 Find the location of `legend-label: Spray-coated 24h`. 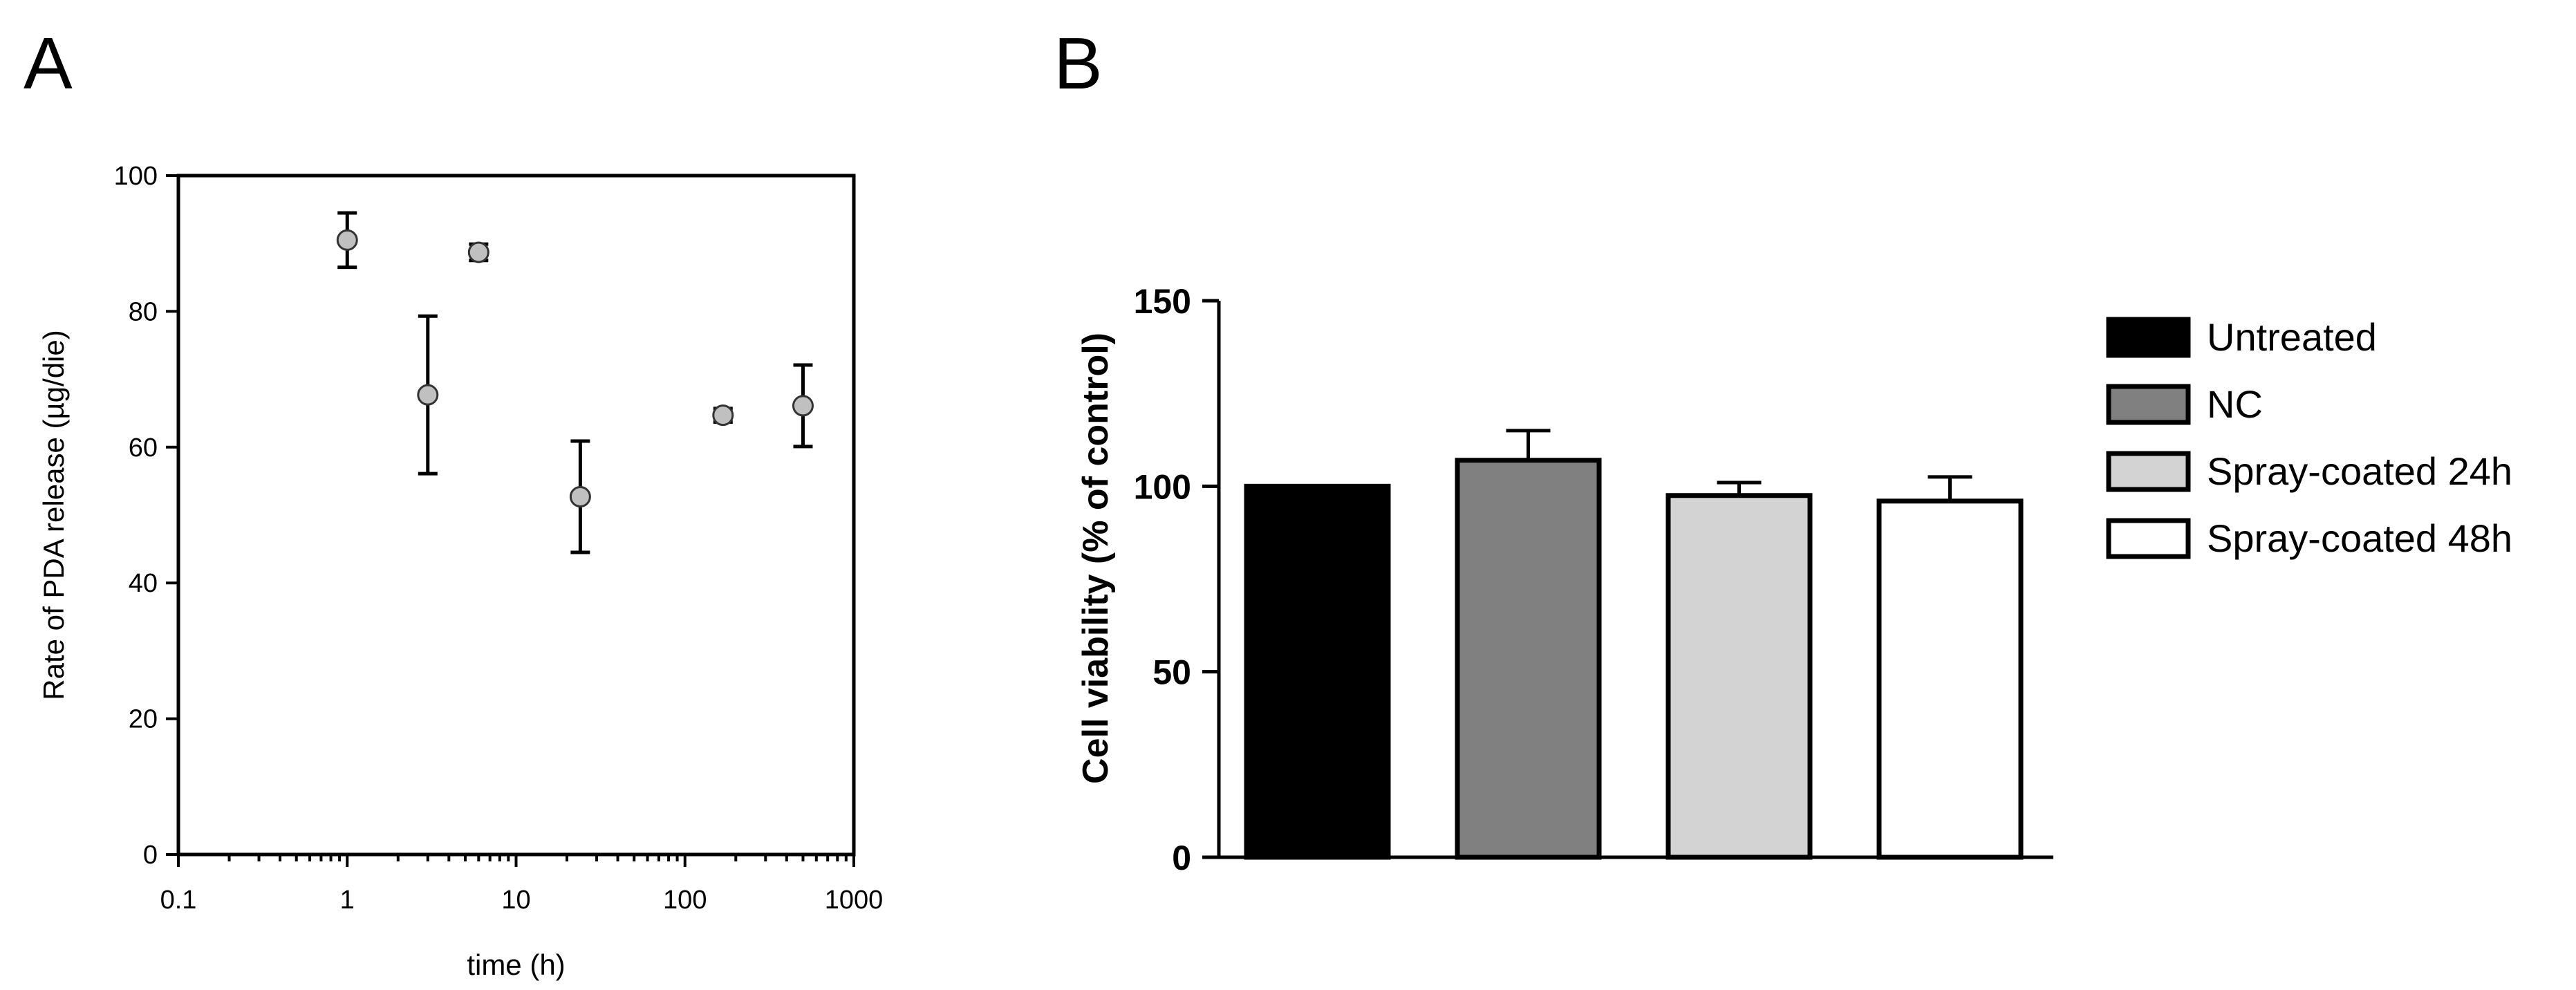

legend-label: Spray-coated 24h is located at coordinates (2359, 471).